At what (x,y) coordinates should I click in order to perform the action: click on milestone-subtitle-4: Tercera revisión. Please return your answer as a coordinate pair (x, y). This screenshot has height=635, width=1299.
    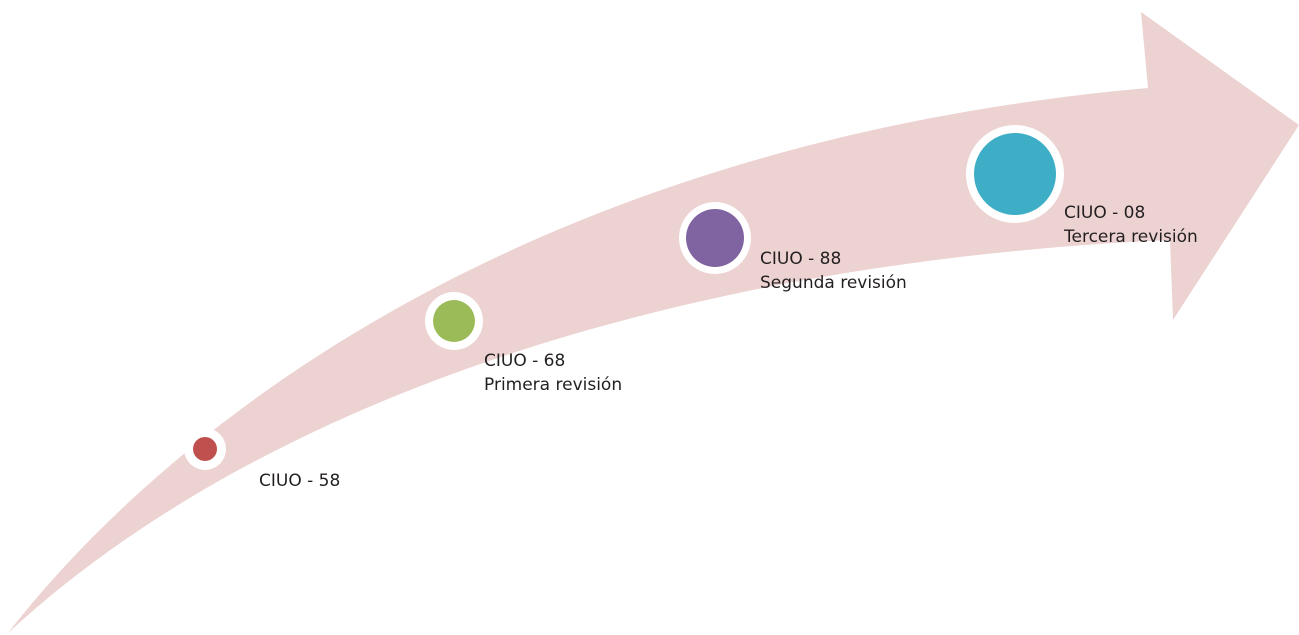
    Looking at the image, I should click on (1131, 237).